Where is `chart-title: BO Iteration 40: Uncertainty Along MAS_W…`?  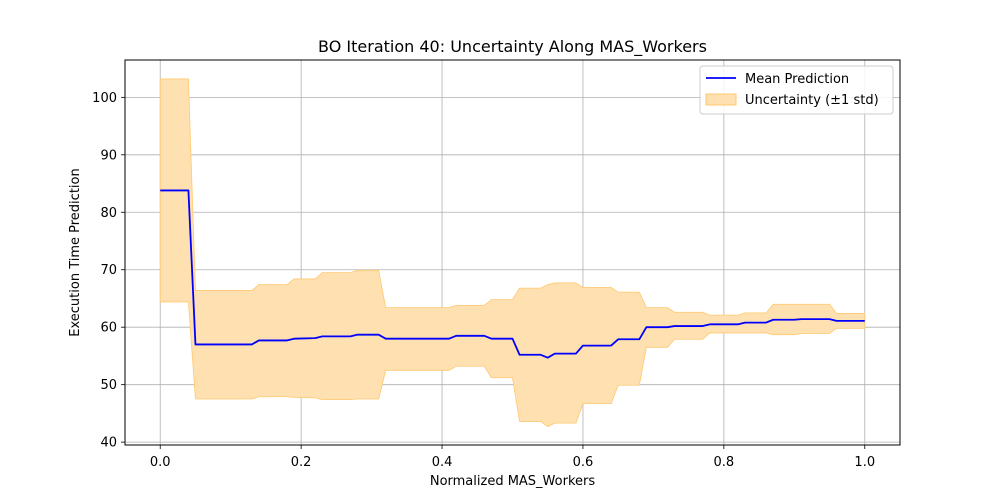 chart-title: BO Iteration 40: Uncertainty Along MAS_W… is located at coordinates (512, 47).